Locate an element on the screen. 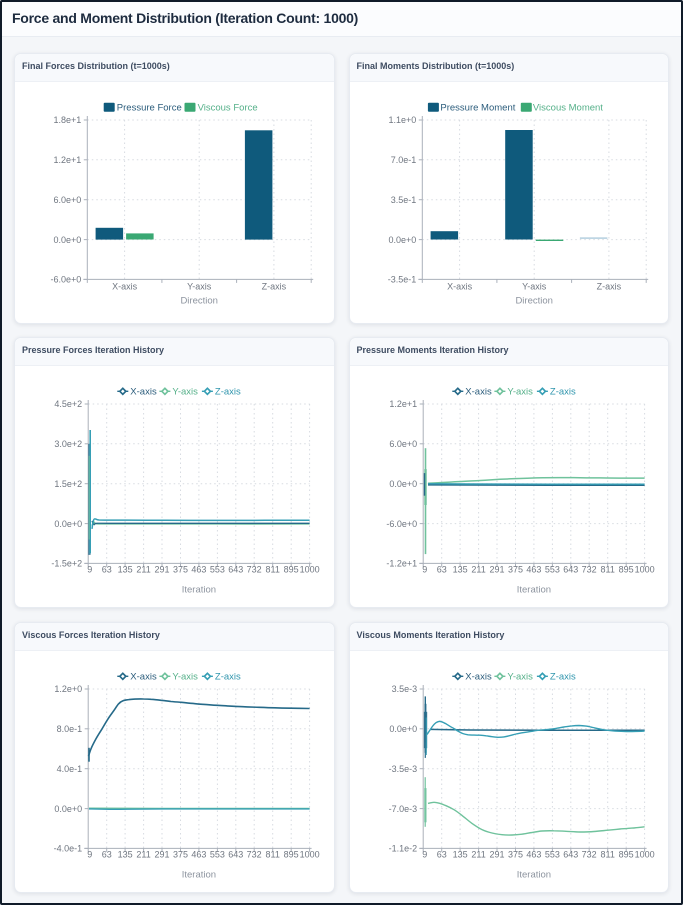 The image size is (683, 905). svg-text: 4.0e-1 is located at coordinates (70, 769).